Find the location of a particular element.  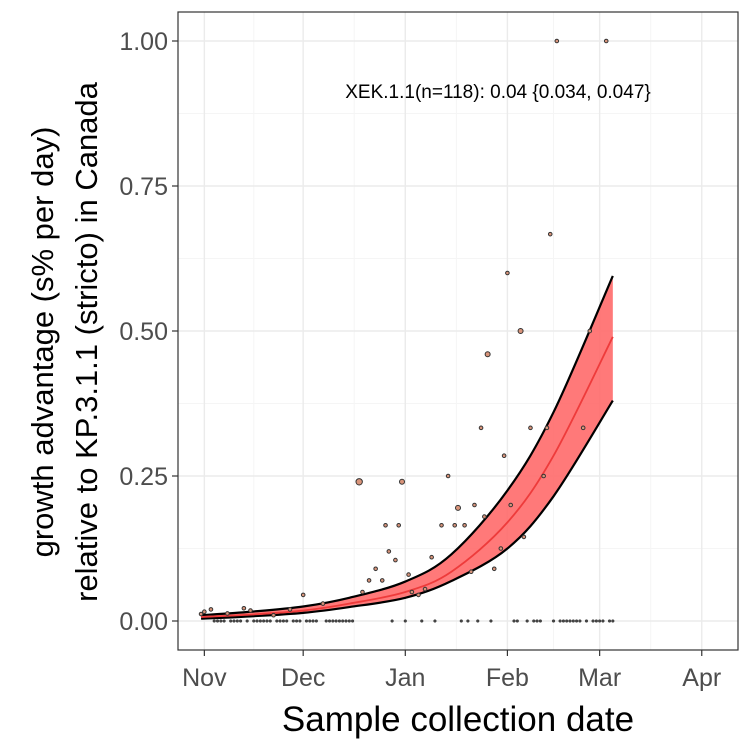

x-tick-label: Jan is located at coordinates (405, 678).